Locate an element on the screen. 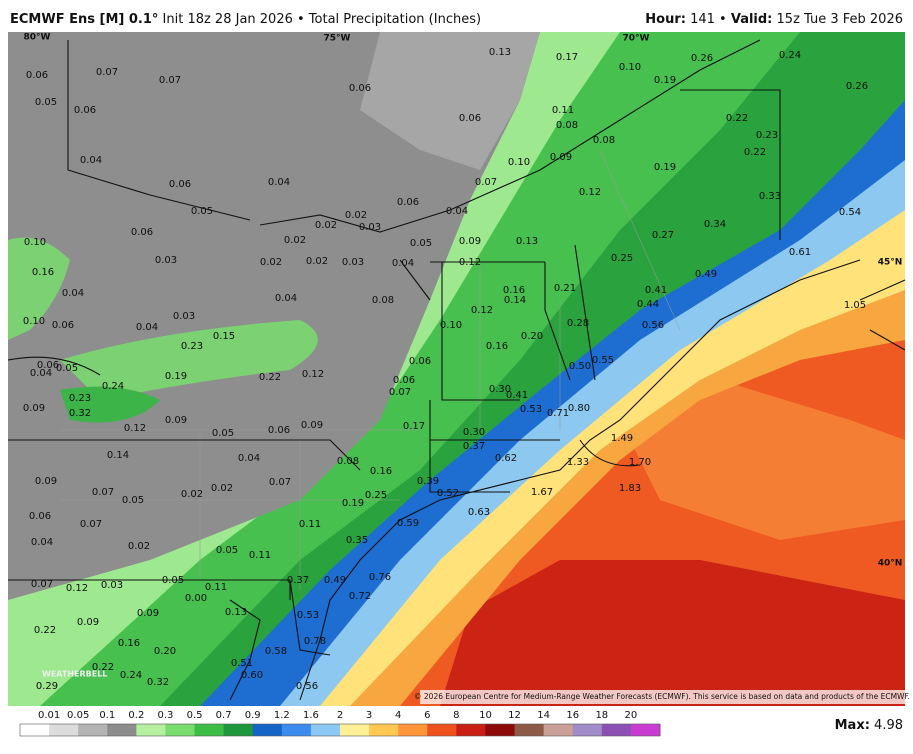  precip-label: 0.55 is located at coordinates (603, 360).